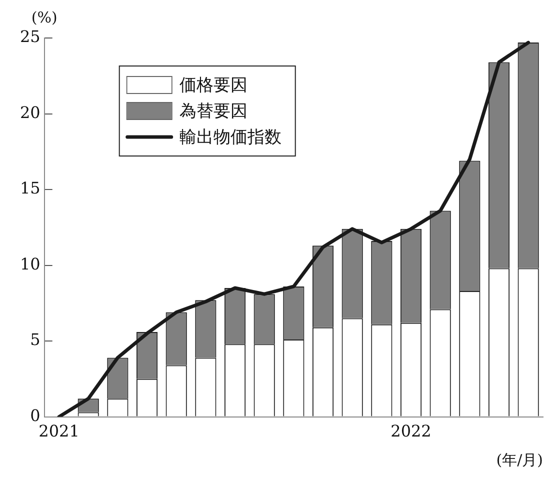 The height and width of the screenshot is (482, 559). I want to click on x-axis-title: (年/月), so click(519, 459).